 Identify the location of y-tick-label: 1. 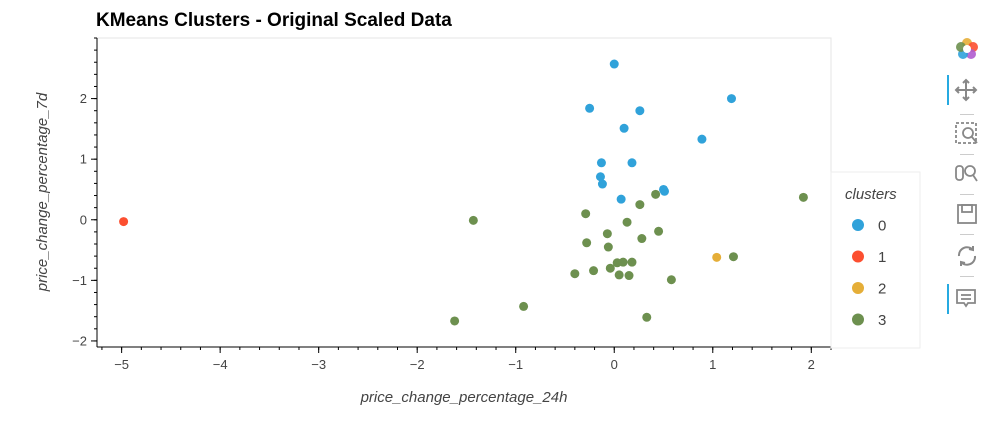
(83, 159).